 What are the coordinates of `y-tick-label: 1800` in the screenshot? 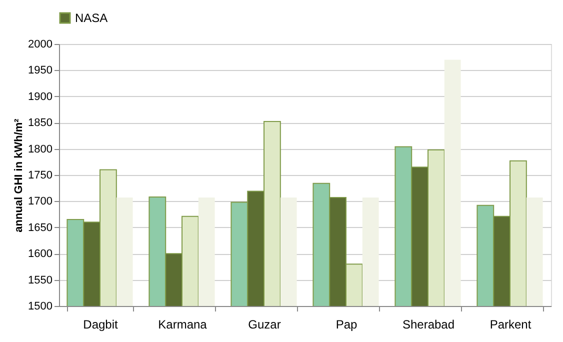 It's located at (40, 149).